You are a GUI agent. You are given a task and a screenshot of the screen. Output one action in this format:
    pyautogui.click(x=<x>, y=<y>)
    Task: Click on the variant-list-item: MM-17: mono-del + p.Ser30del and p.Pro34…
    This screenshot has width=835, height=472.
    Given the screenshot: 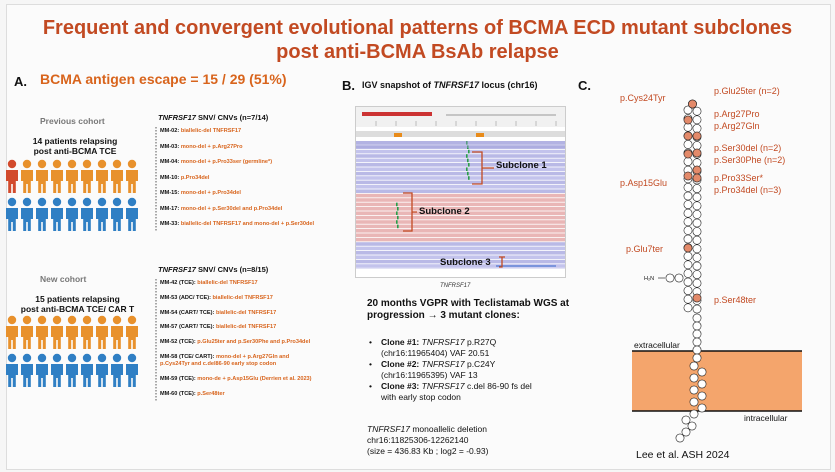 What is the action you would take?
    pyautogui.click(x=221, y=209)
    